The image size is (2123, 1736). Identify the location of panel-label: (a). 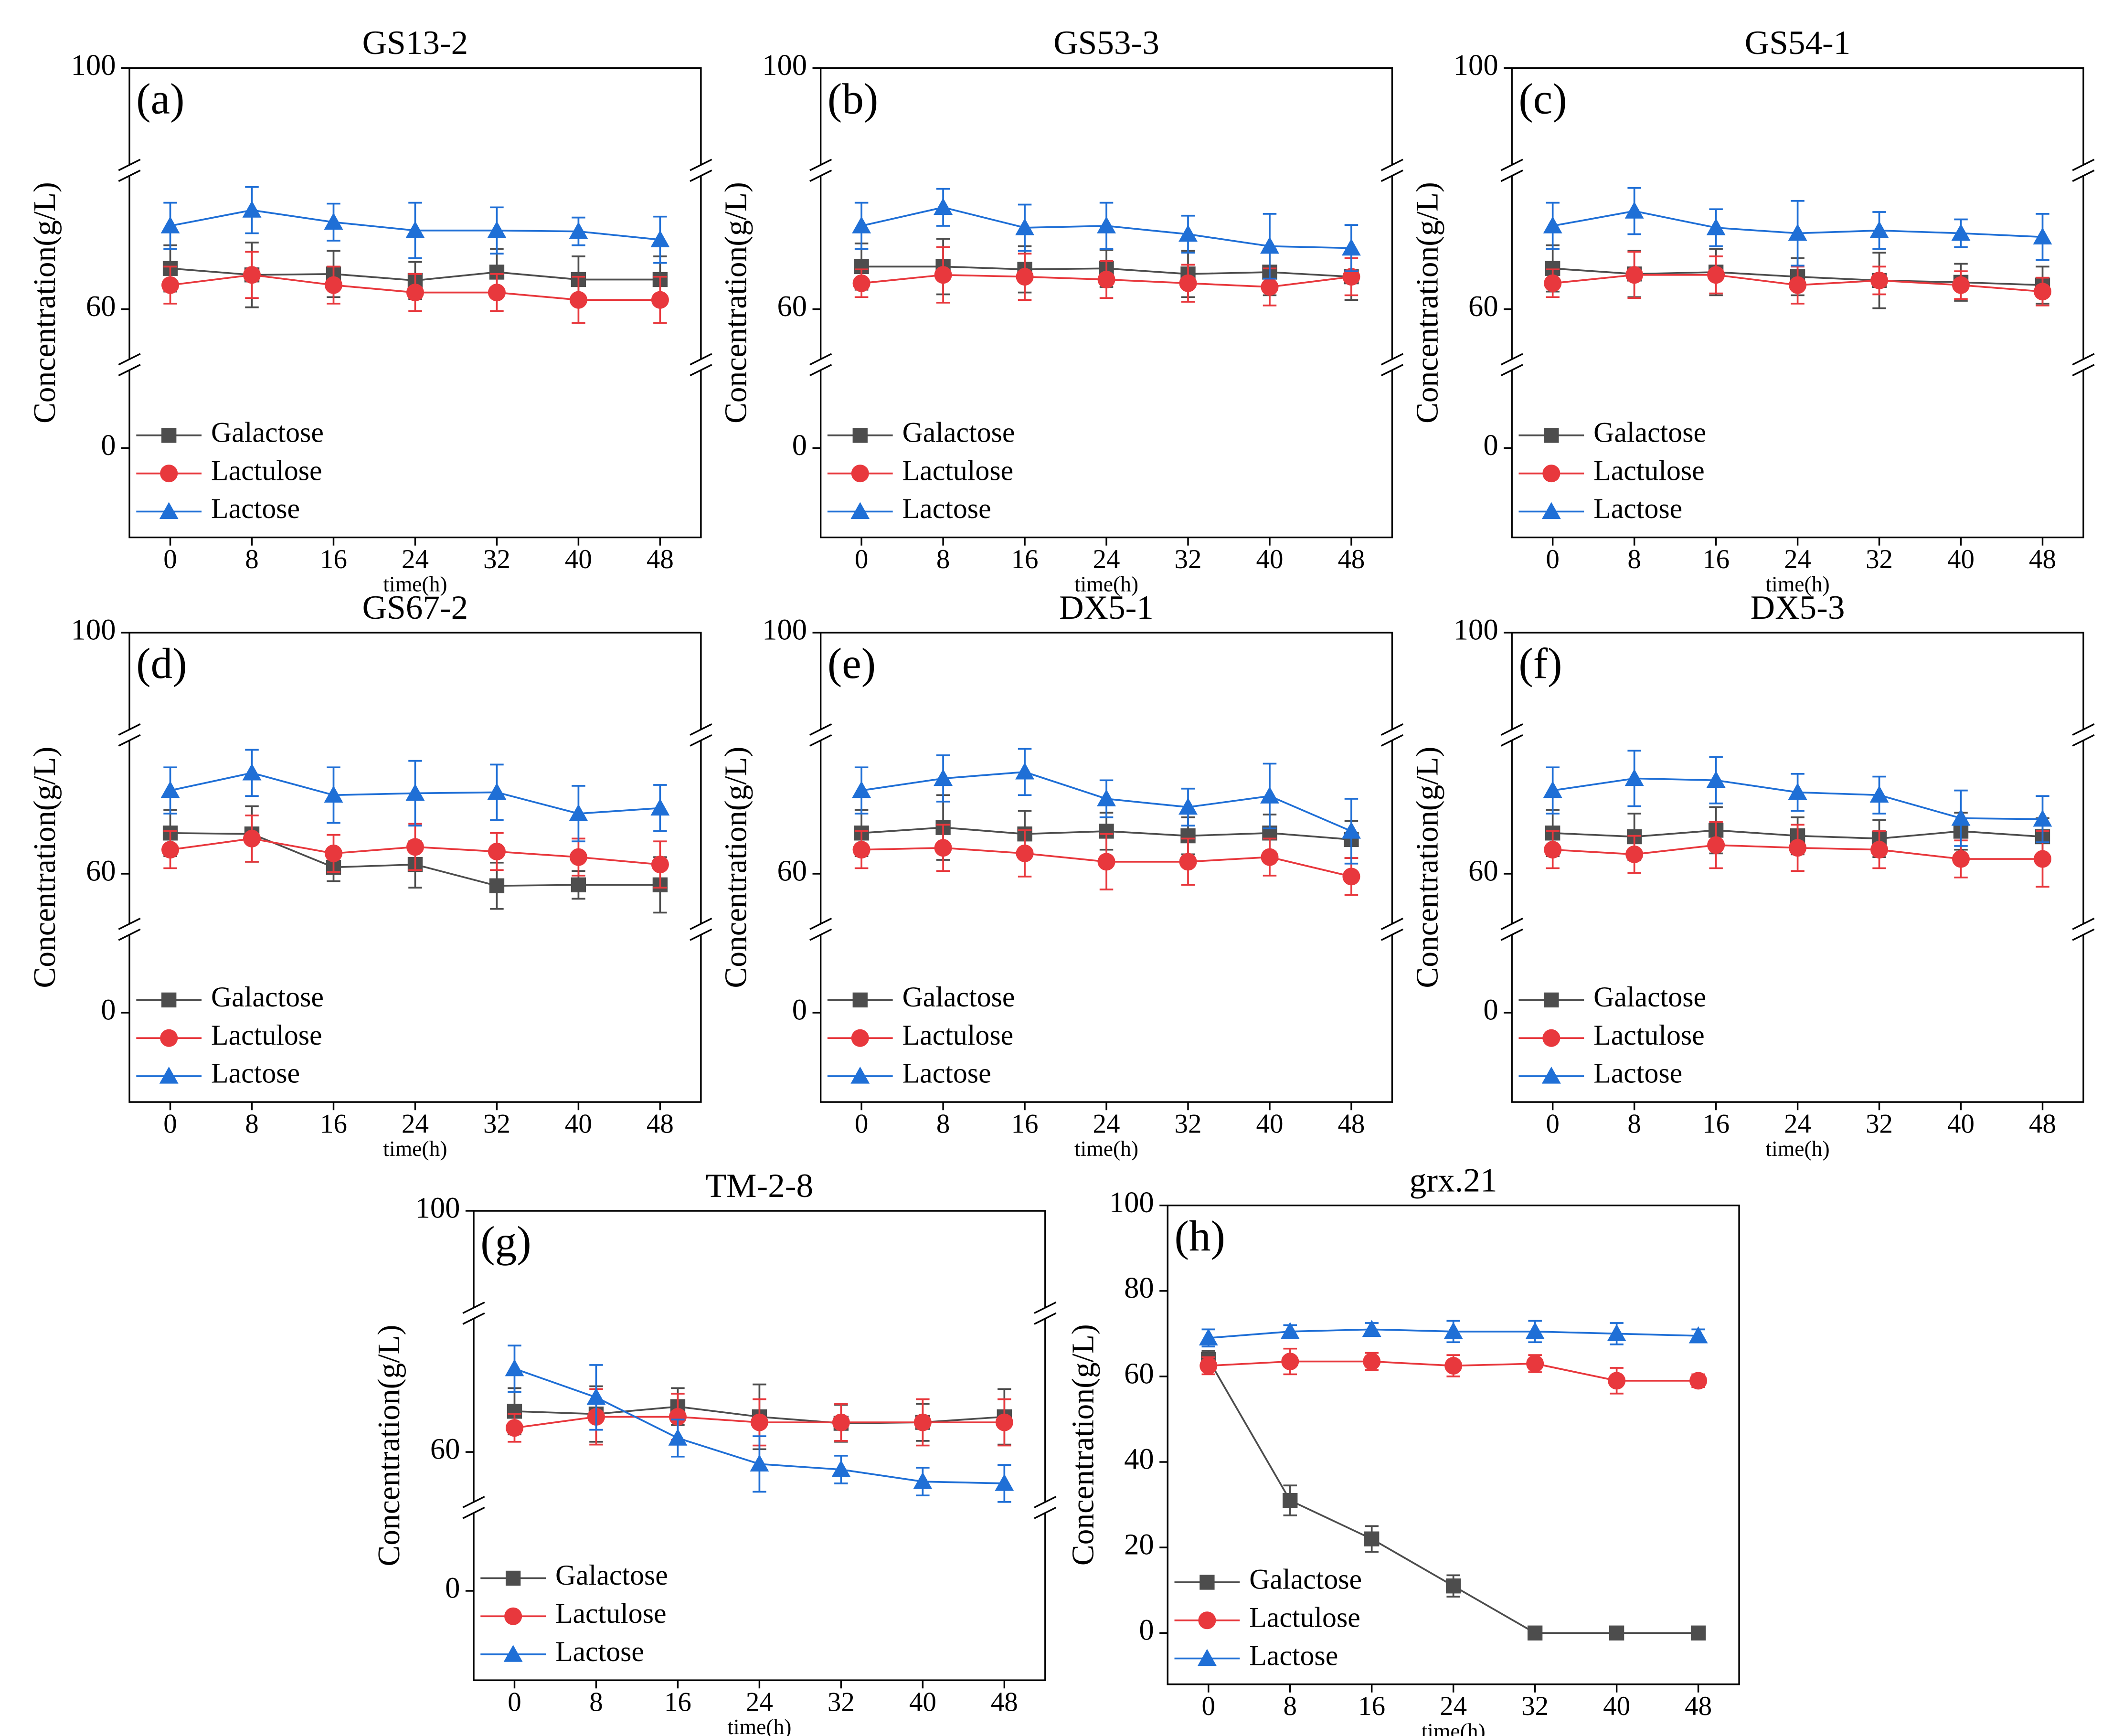
(160, 98).